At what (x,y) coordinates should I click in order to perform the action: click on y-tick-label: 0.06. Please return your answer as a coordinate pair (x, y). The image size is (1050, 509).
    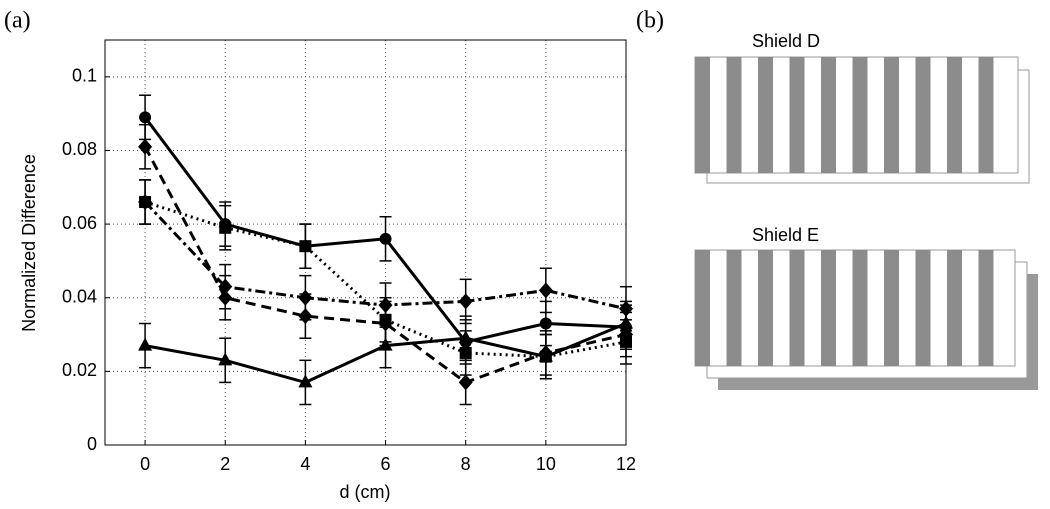
    Looking at the image, I should click on (79, 223).